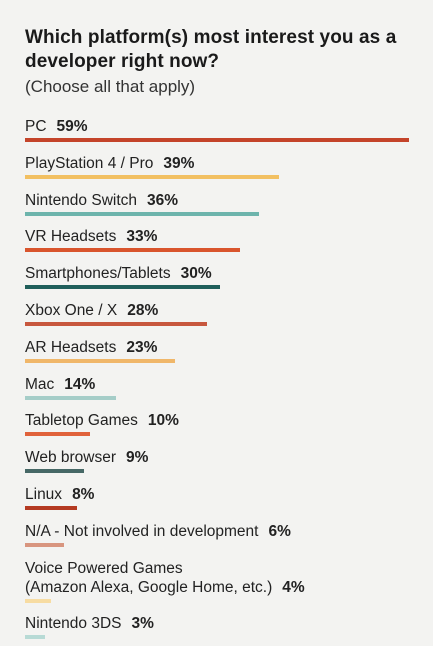  Describe the element at coordinates (225, 273) in the screenshot. I see `category-label: Smartphones/Tablets 30%` at that location.